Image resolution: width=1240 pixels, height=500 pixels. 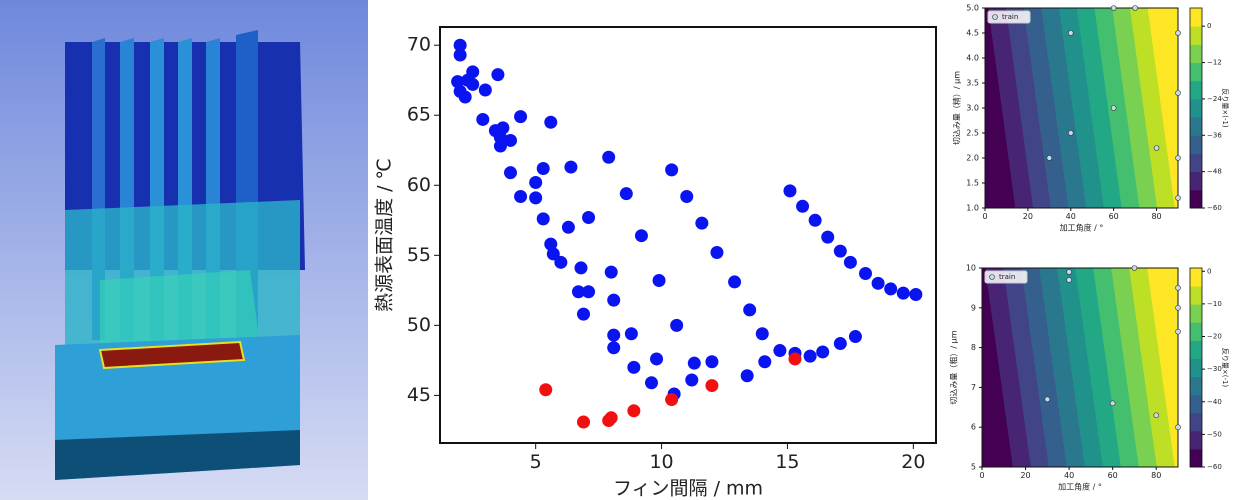 I want to click on y-tick-label: 2.5, so click(x=972, y=133).